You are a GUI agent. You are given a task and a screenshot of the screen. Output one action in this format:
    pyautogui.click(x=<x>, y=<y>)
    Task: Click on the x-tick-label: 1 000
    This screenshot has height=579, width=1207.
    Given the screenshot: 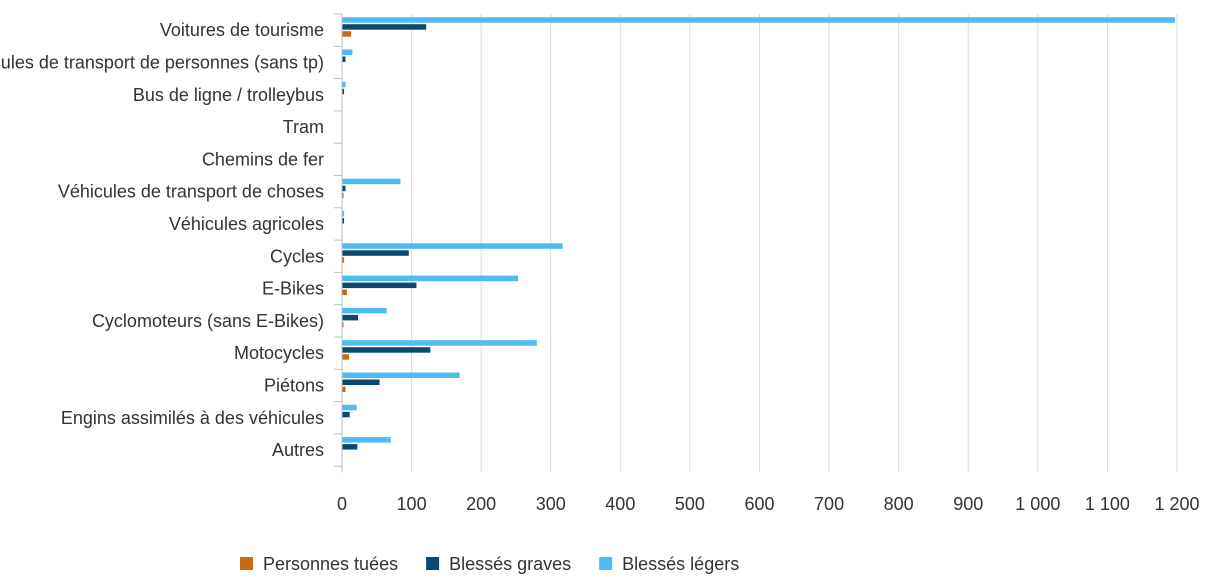 What is the action you would take?
    pyautogui.click(x=1037, y=504)
    